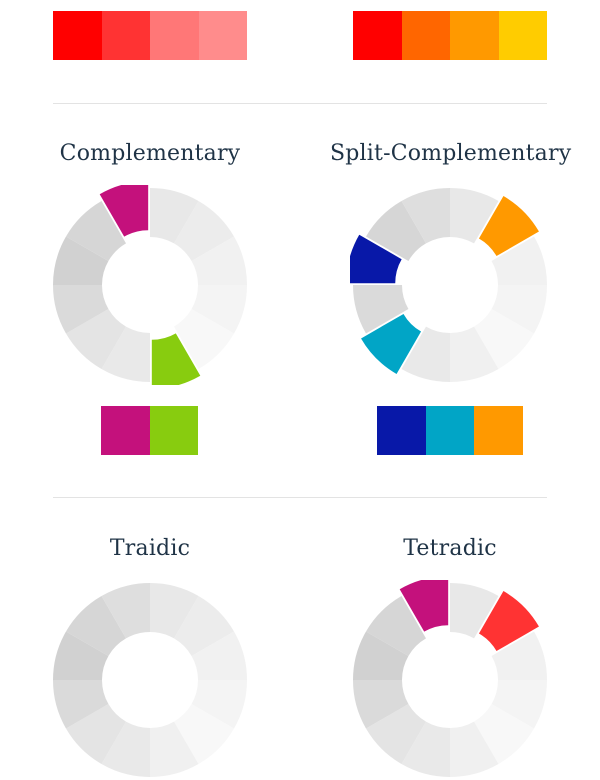 Image resolution: width=600 pixels, height=780 pixels. I want to click on complementary-color-wheel, so click(150, 285).